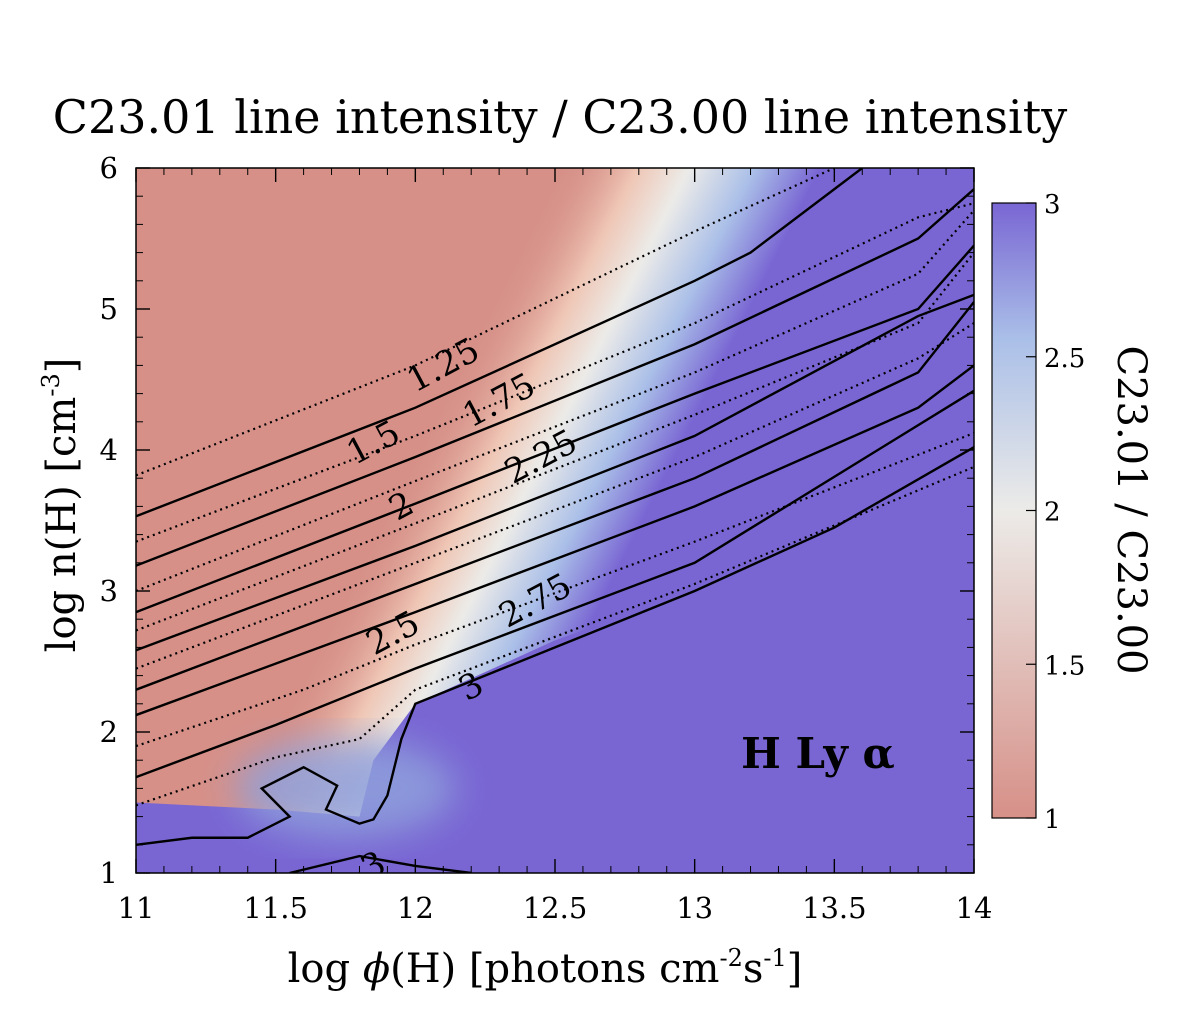 This screenshot has height=1025, width=1181. What do you see at coordinates (109, 873) in the screenshot?
I see `y-tick-label-0: 1` at bounding box center [109, 873].